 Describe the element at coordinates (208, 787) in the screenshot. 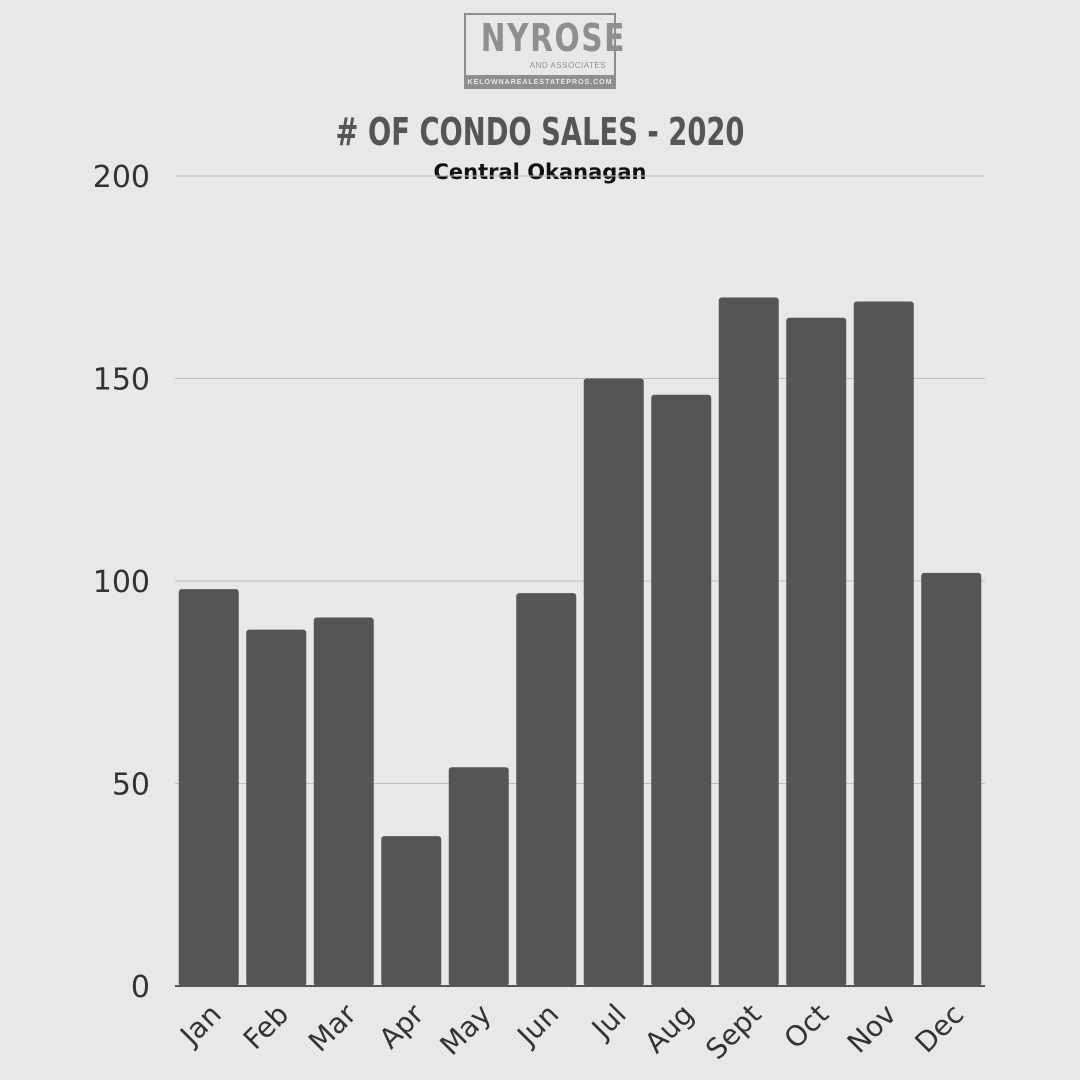

I see `bar-jan` at that location.